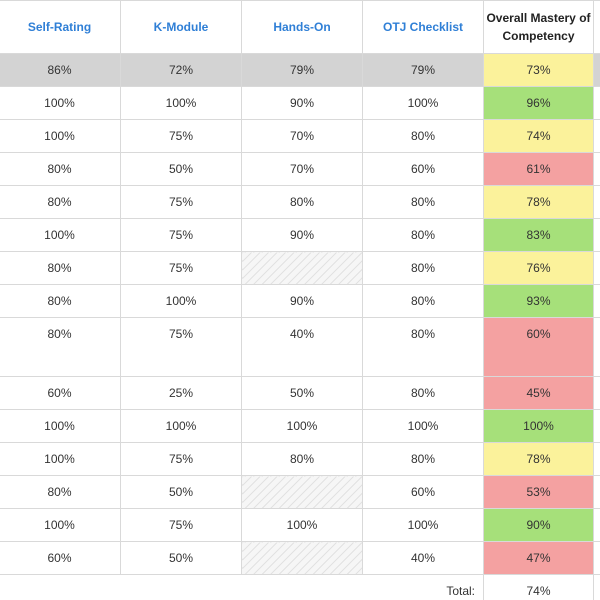 The width and height of the screenshot is (600, 600). Describe the element at coordinates (538, 136) in the screenshot. I see `cell-mastery: 74%` at that location.